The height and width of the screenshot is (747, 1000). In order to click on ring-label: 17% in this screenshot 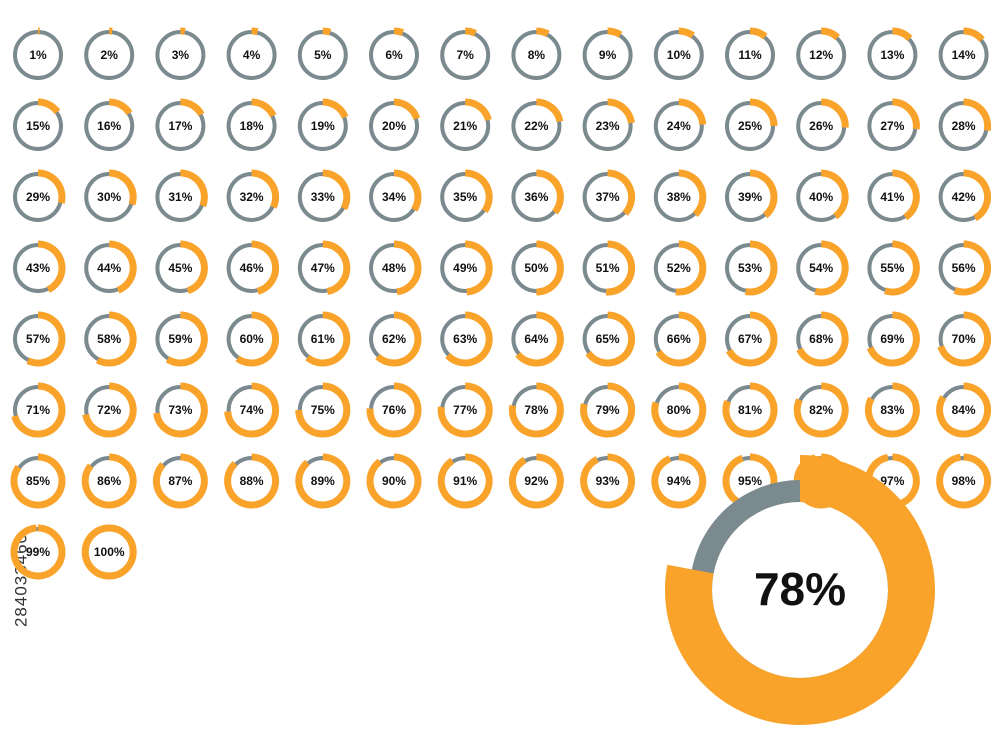, I will do `click(180, 126)`.